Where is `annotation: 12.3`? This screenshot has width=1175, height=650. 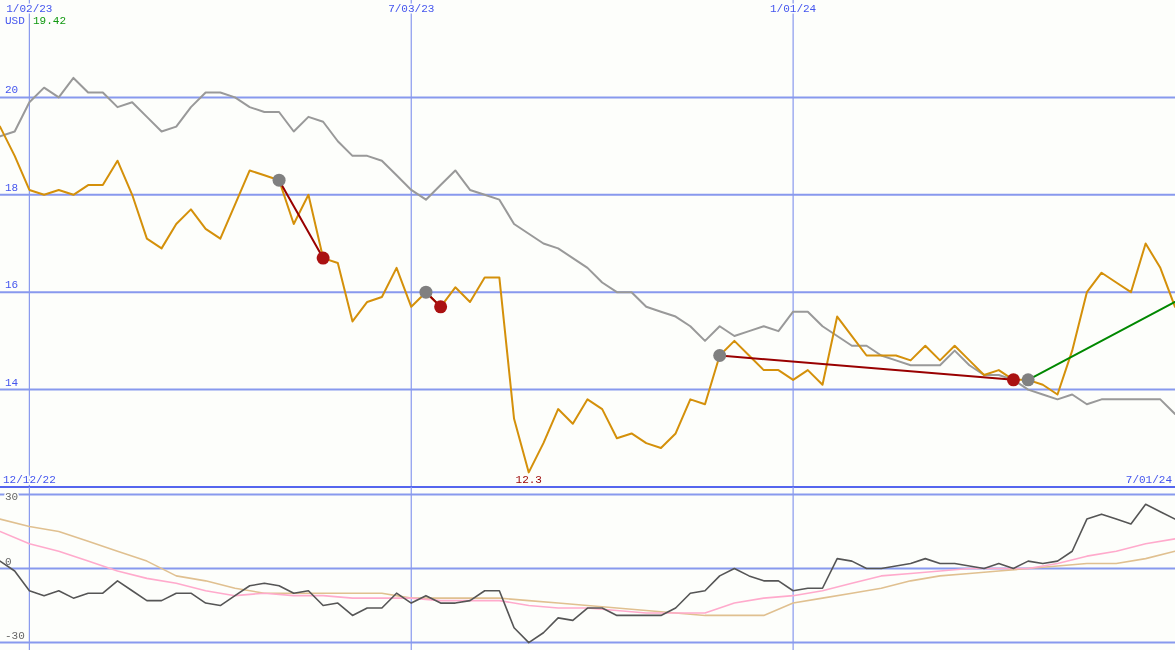 annotation: 12.3 is located at coordinates (528, 480).